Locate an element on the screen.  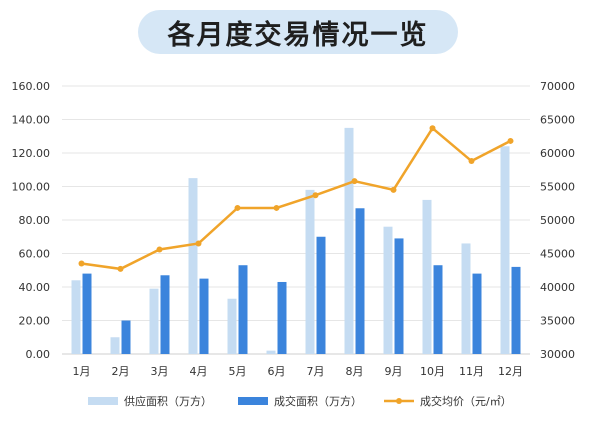
legend-swatch-dot is located at coordinates (399, 401).